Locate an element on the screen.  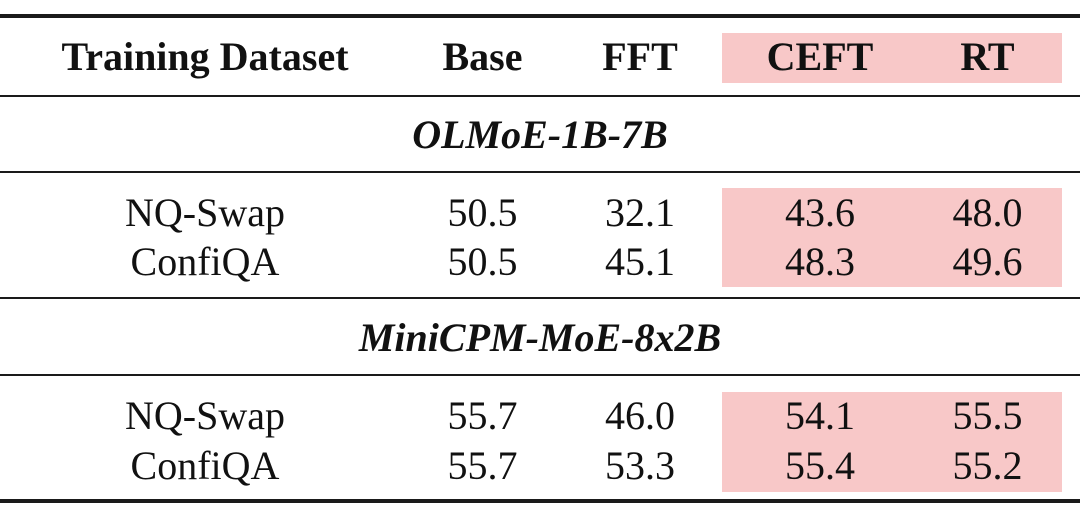
header-training-dataset: Training Dataset is located at coordinates (205, 56).